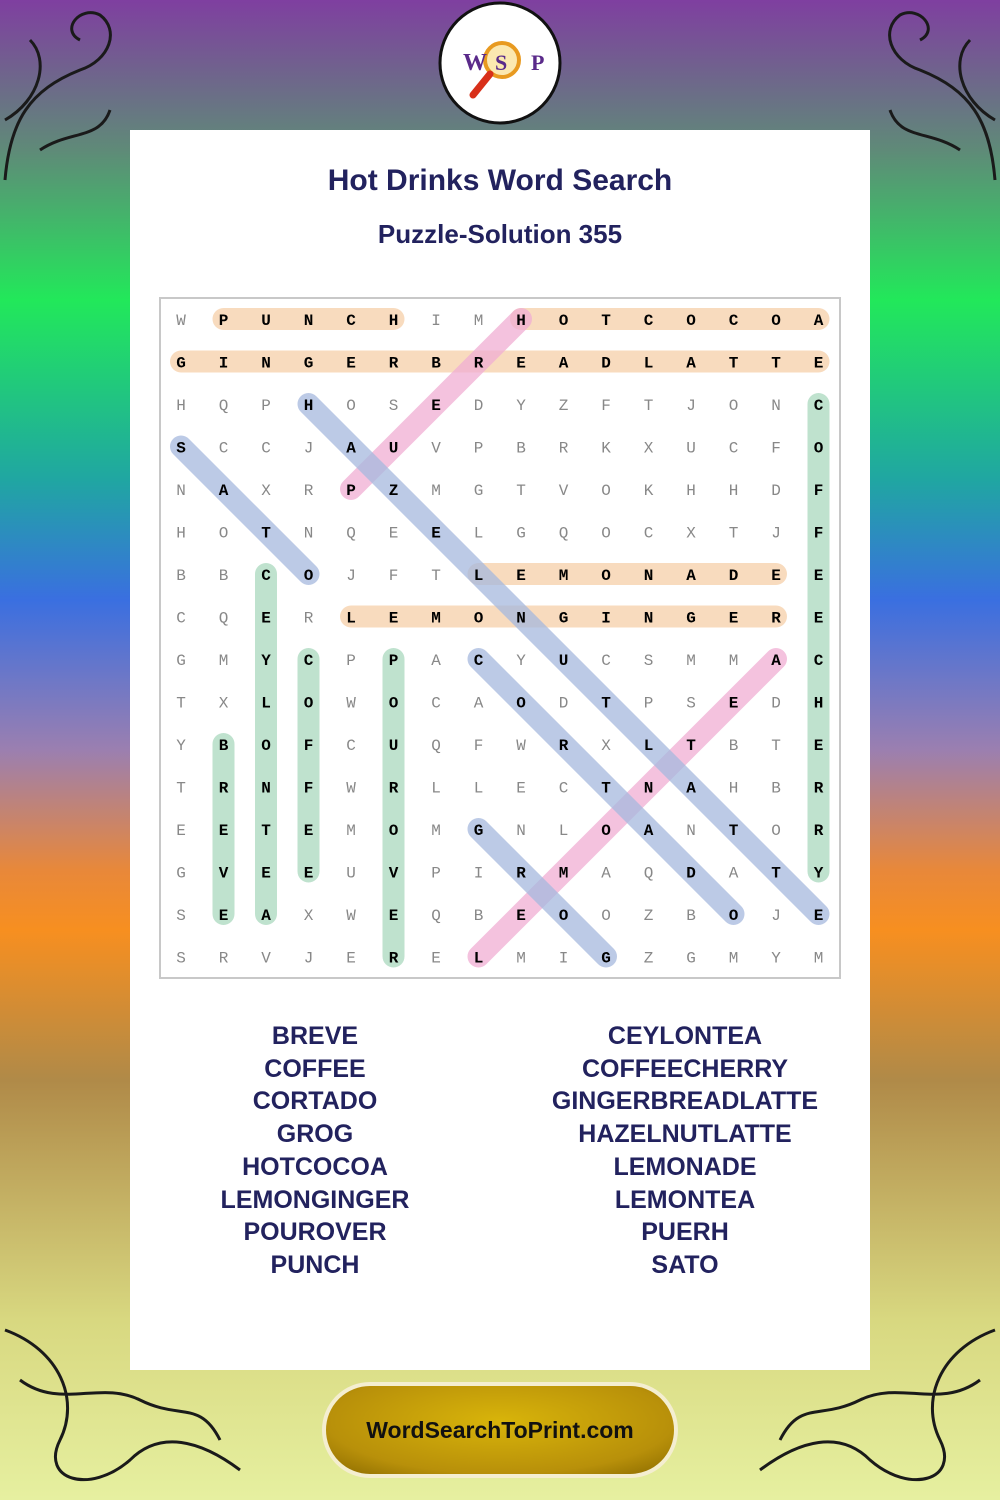  What do you see at coordinates (181, 449) in the screenshot?
I see `found-letter: S` at bounding box center [181, 449].